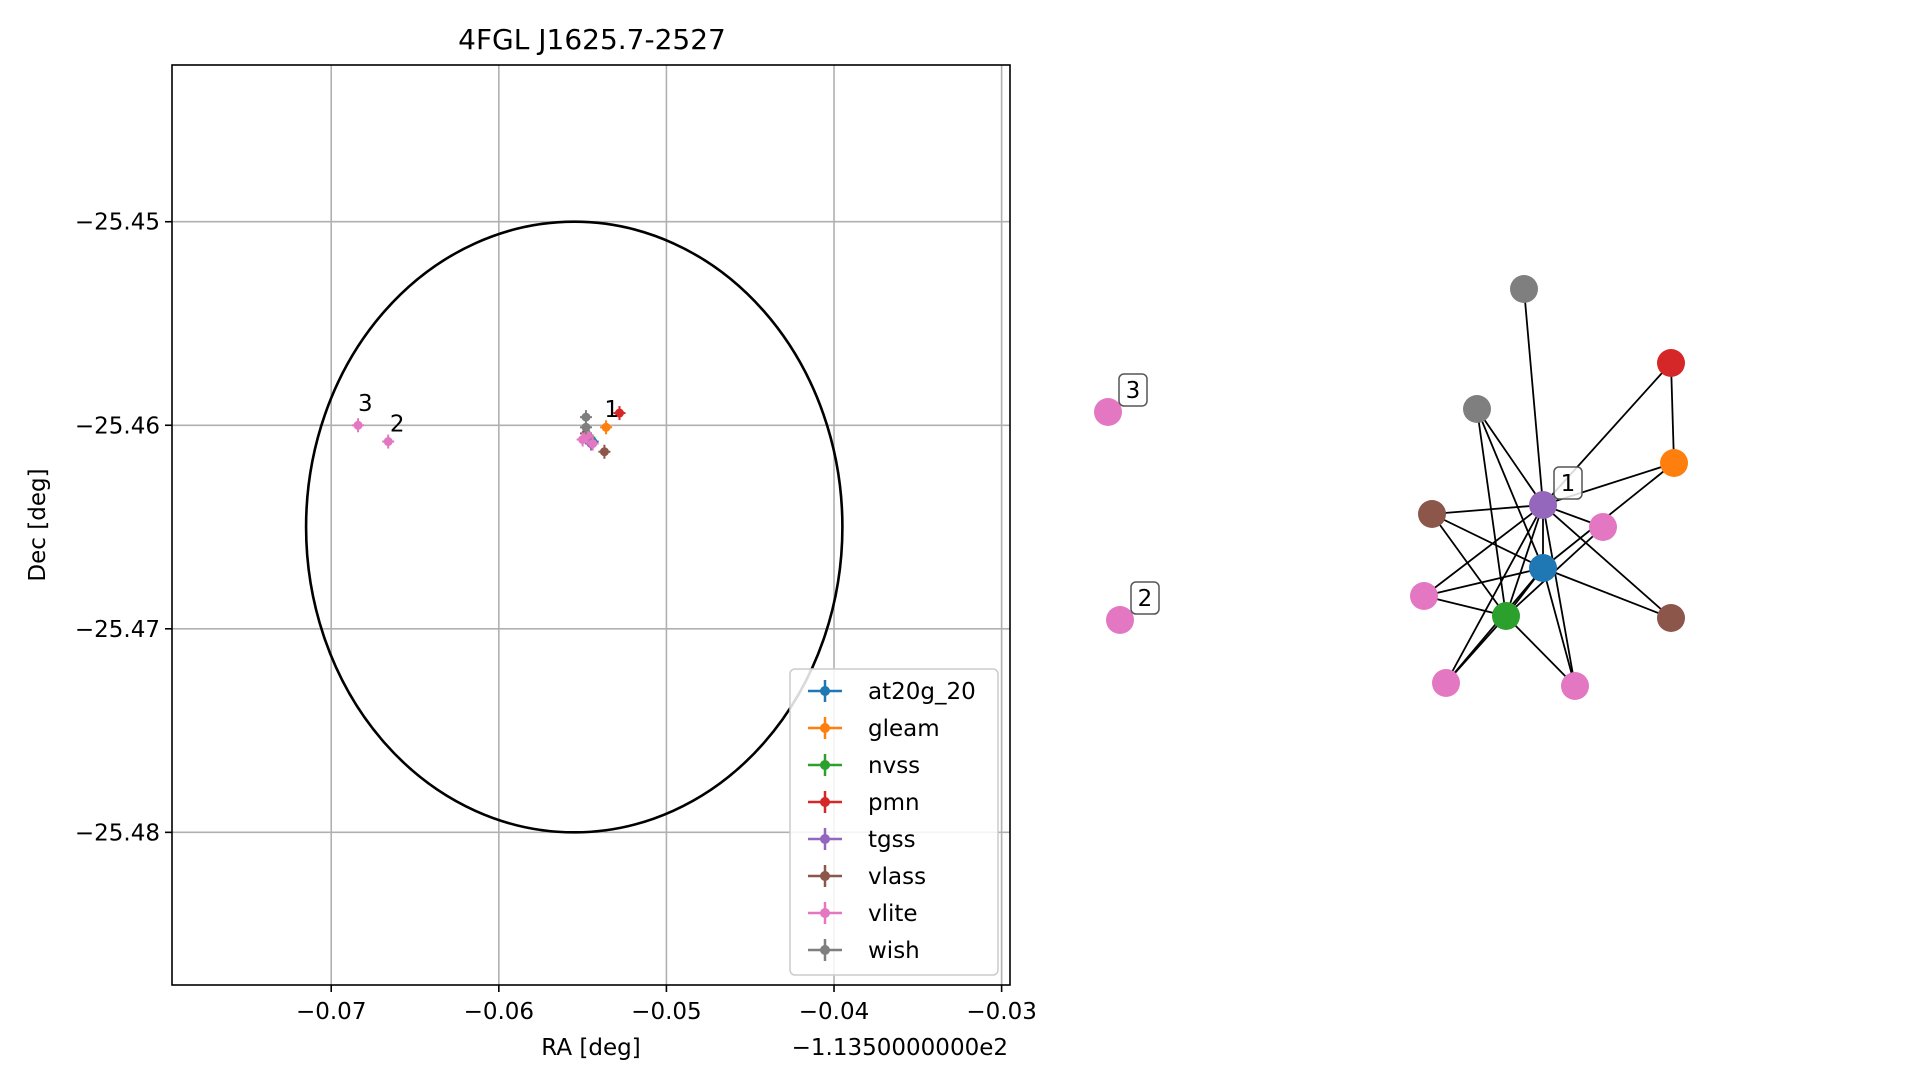 The image size is (1919, 1080). I want to click on point-annotations: 1 23, so click(488, 414).